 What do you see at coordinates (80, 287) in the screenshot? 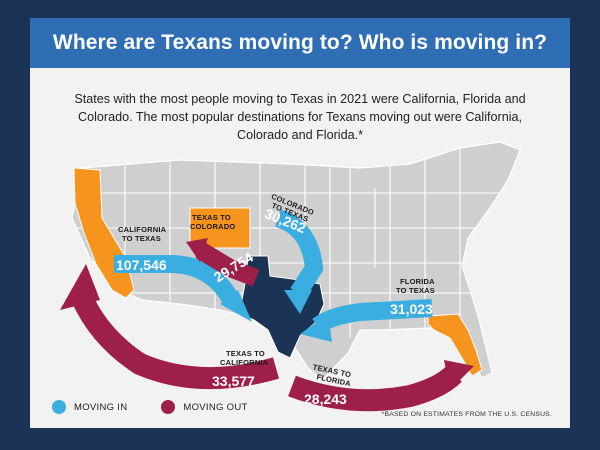
I see `arrow-out-head-ca` at bounding box center [80, 287].